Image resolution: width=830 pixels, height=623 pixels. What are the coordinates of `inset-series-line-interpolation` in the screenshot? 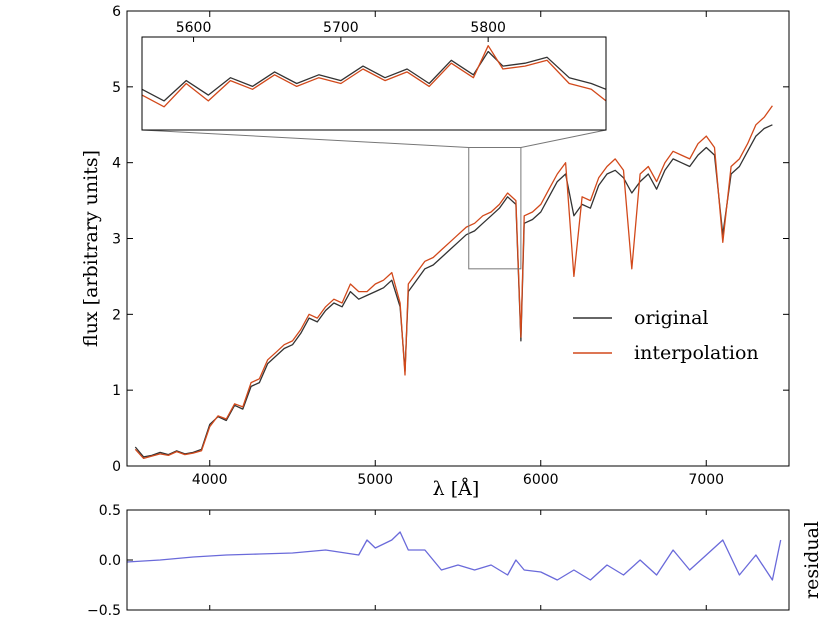 It's located at (374, 76).